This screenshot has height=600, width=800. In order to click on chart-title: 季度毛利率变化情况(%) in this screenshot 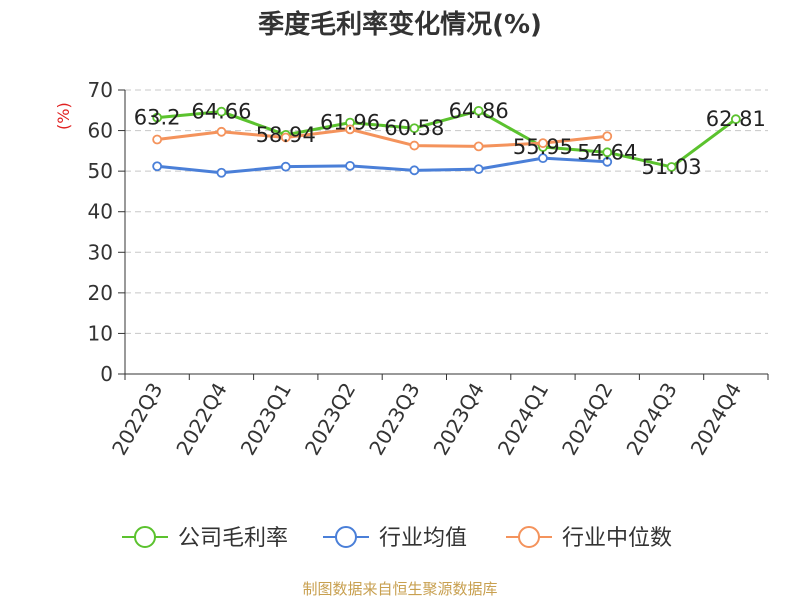, I will do `click(400, 25)`.